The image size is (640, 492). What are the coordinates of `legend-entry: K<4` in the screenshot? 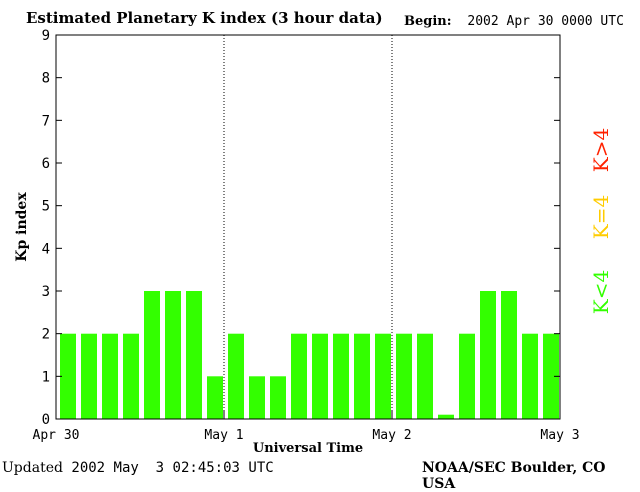 It's located at (601, 292).